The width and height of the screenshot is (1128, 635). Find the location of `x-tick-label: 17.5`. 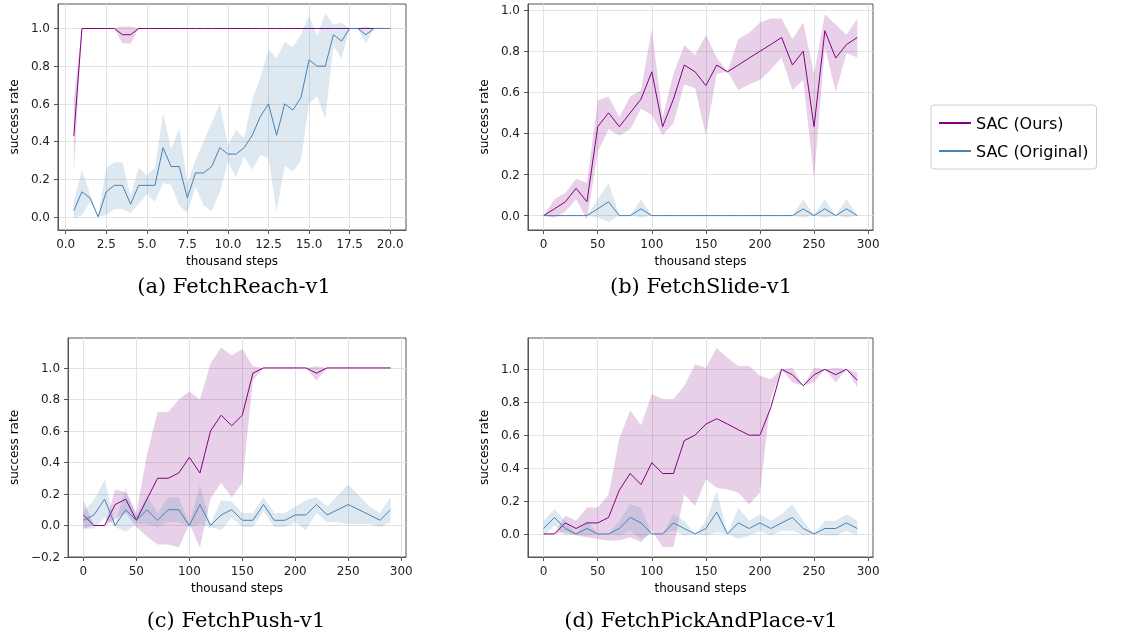

x-tick-label: 17.5 is located at coordinates (349, 244).